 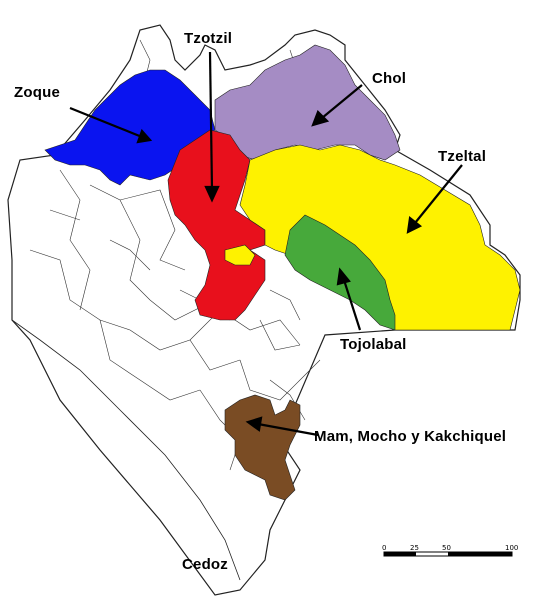 I want to click on credit-label: Cedoz, so click(x=205, y=564).